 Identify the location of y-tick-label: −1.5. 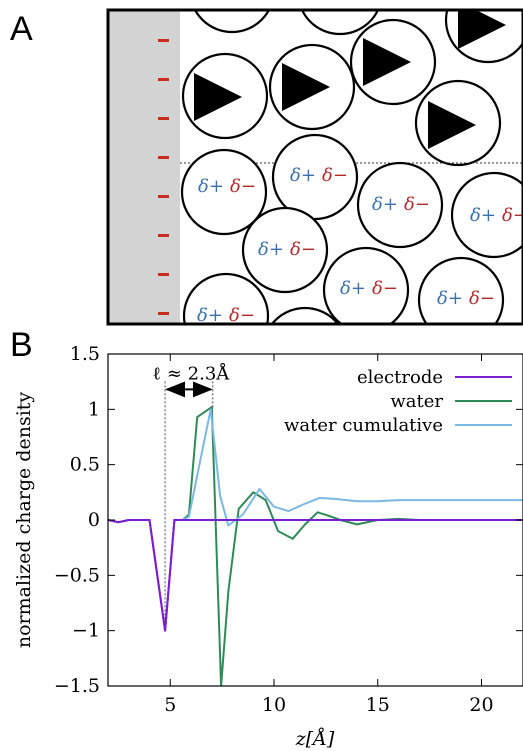
(77, 686).